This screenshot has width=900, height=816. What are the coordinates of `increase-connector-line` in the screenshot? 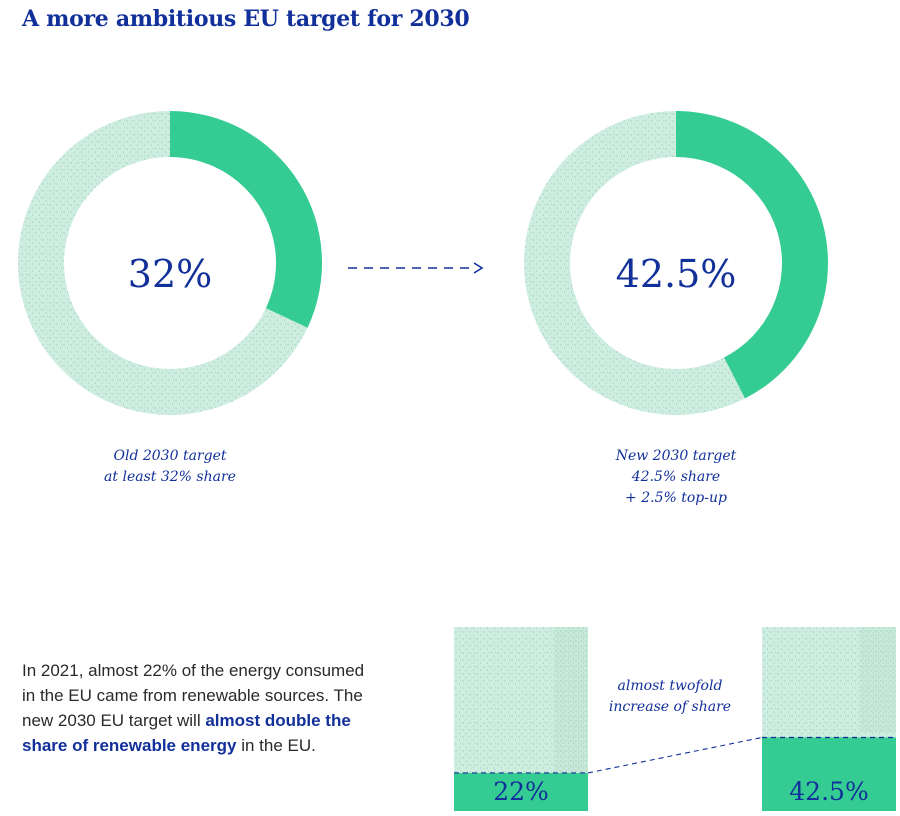 It's located at (675, 755).